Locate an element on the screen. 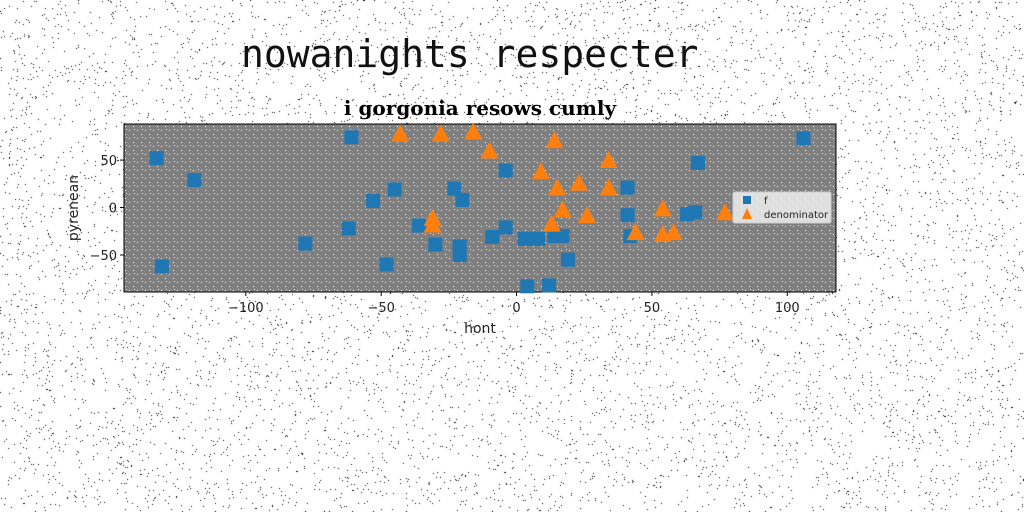  legend-label-f: f is located at coordinates (766, 201).